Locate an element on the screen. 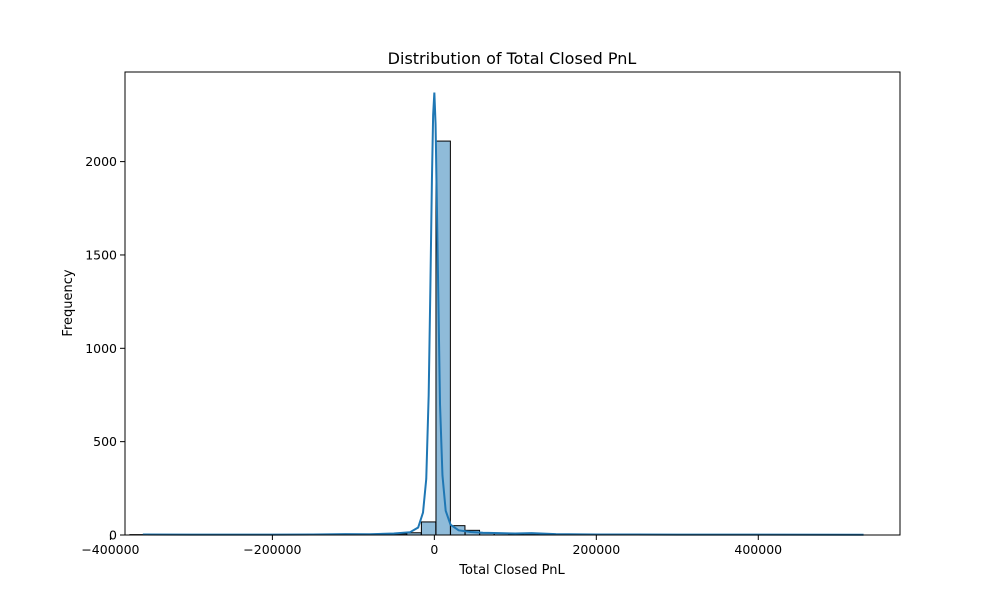 The height and width of the screenshot is (600, 1000). y-tick-label-3: 1500 is located at coordinates (101, 254).